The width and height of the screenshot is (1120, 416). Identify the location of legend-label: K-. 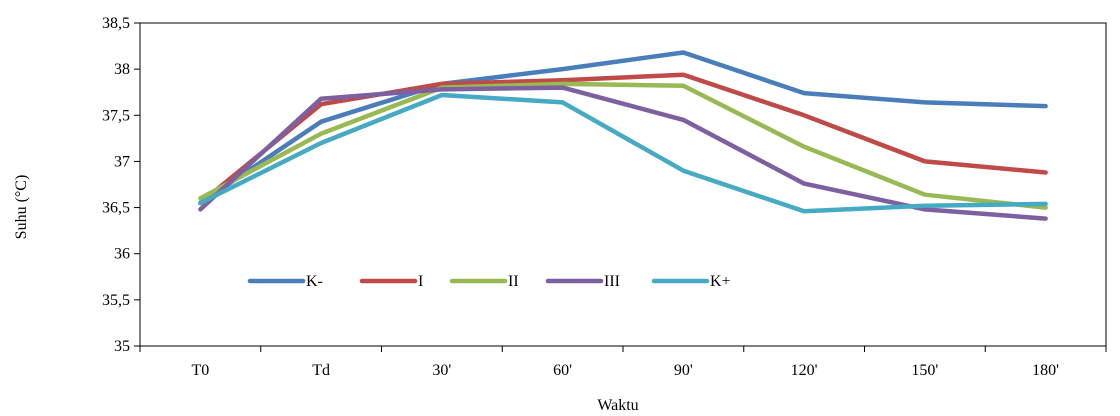
(314, 281).